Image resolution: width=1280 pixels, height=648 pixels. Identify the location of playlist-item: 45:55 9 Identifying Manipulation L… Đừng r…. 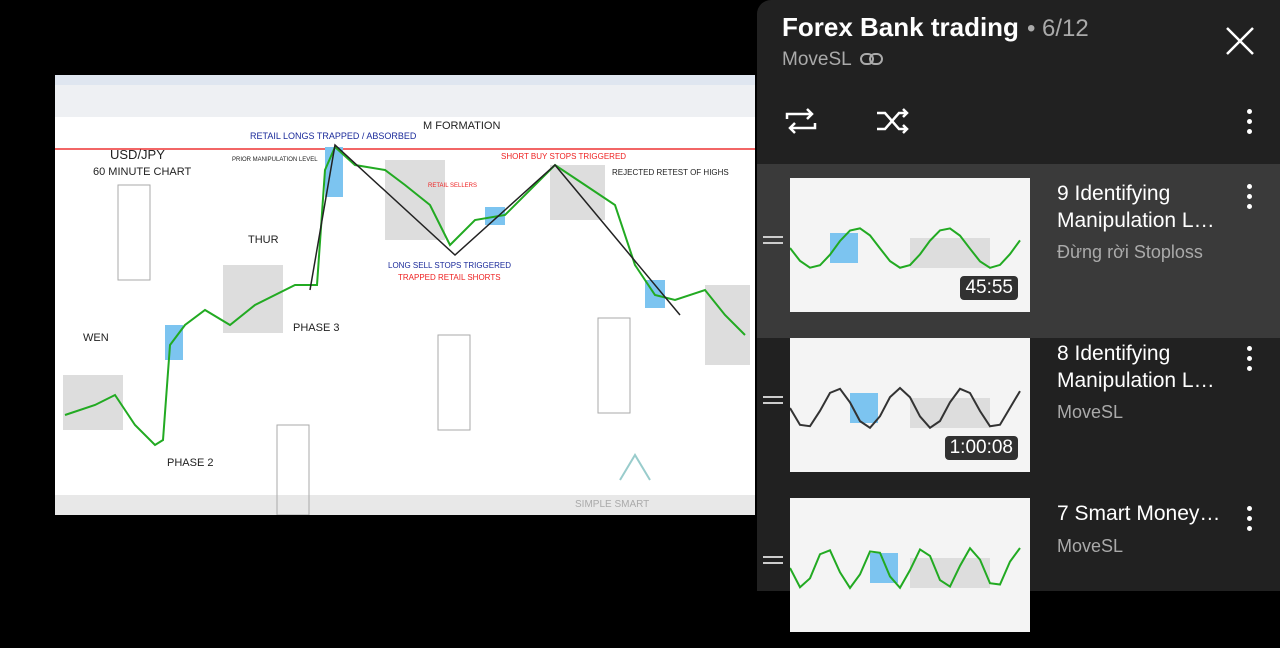
(1018, 251).